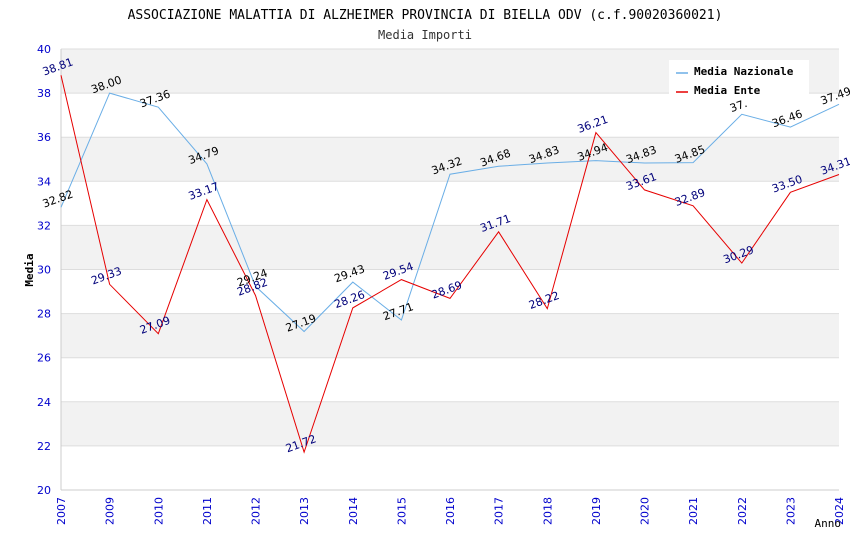 Image resolution: width=850 pixels, height=550 pixels. Describe the element at coordinates (425, 35) in the screenshot. I see `chart-subtitle: Media Importi` at that location.